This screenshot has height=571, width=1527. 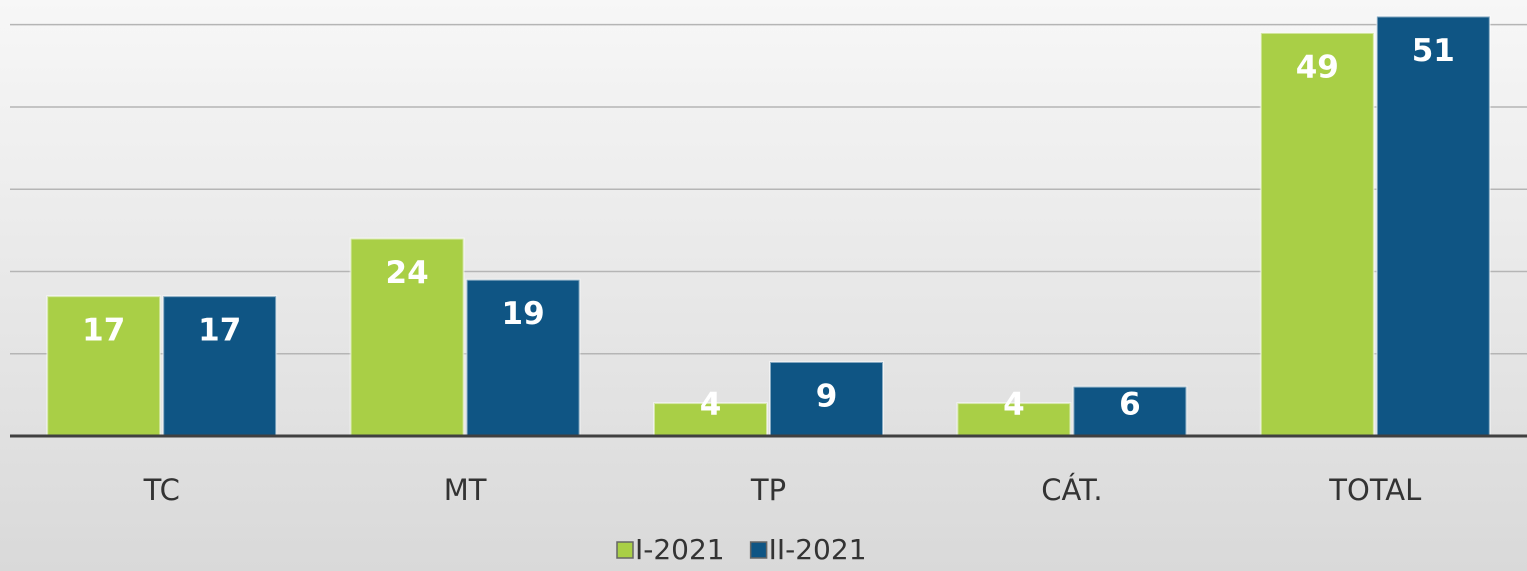 I want to click on data-label: 24, so click(x=407, y=273).